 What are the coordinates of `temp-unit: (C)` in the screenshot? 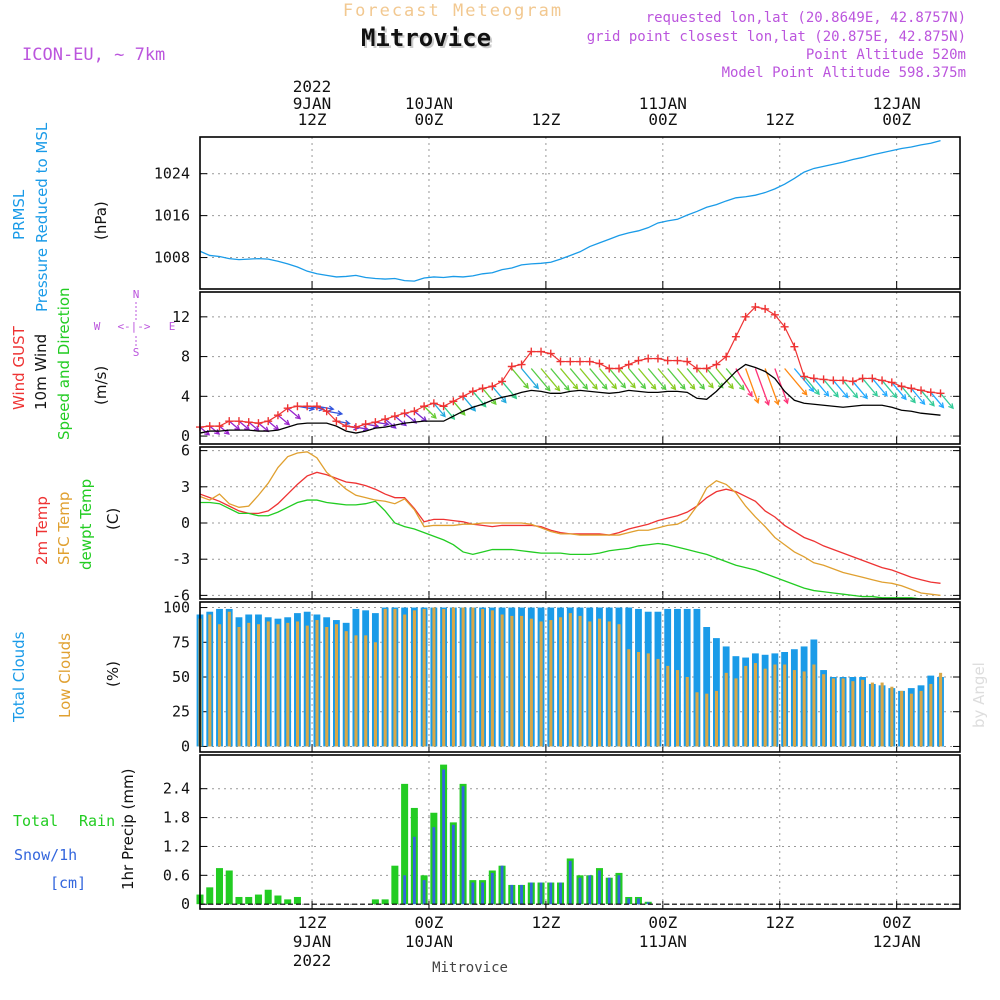 It's located at (113, 519).